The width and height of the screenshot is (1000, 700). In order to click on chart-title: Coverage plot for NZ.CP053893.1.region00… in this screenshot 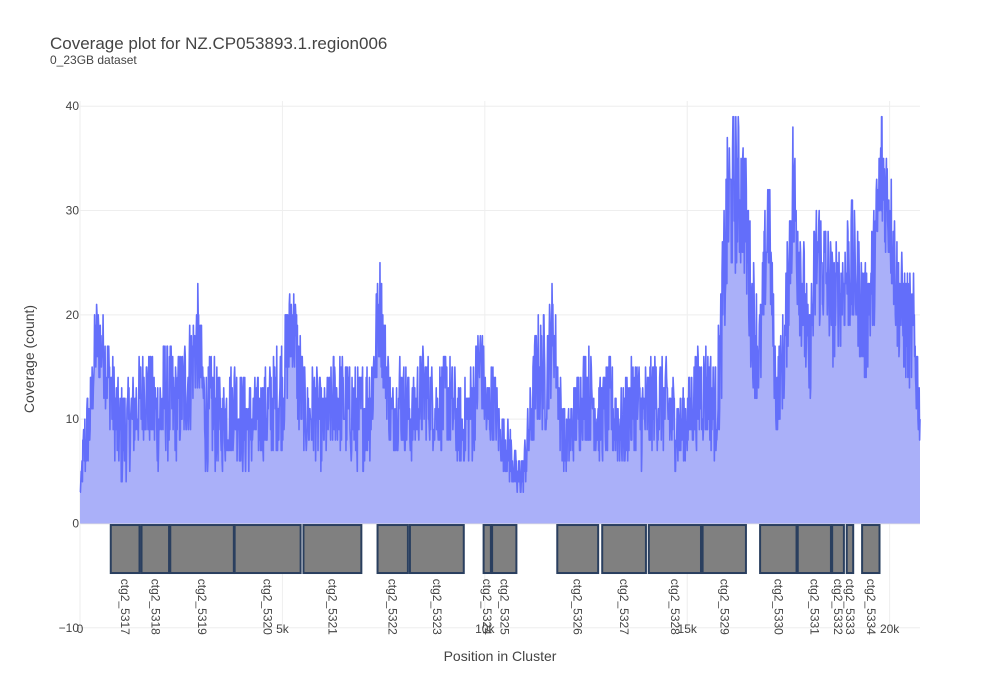, I will do `click(219, 43)`.